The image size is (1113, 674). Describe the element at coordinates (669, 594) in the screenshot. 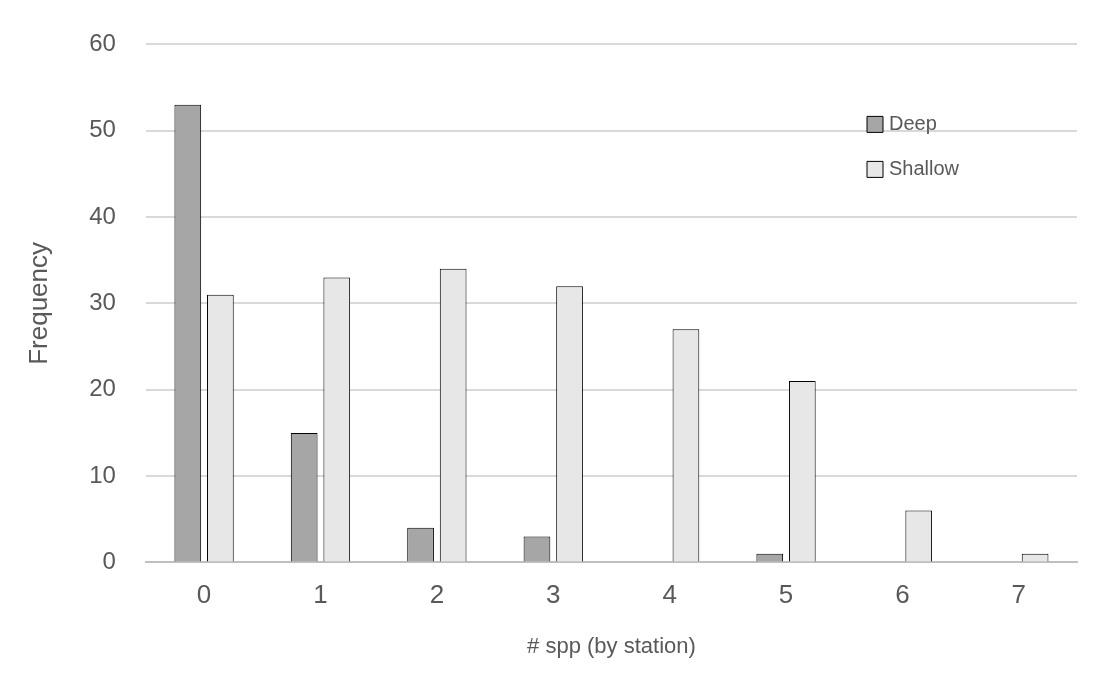

I see `x-tick-label: 4` at that location.